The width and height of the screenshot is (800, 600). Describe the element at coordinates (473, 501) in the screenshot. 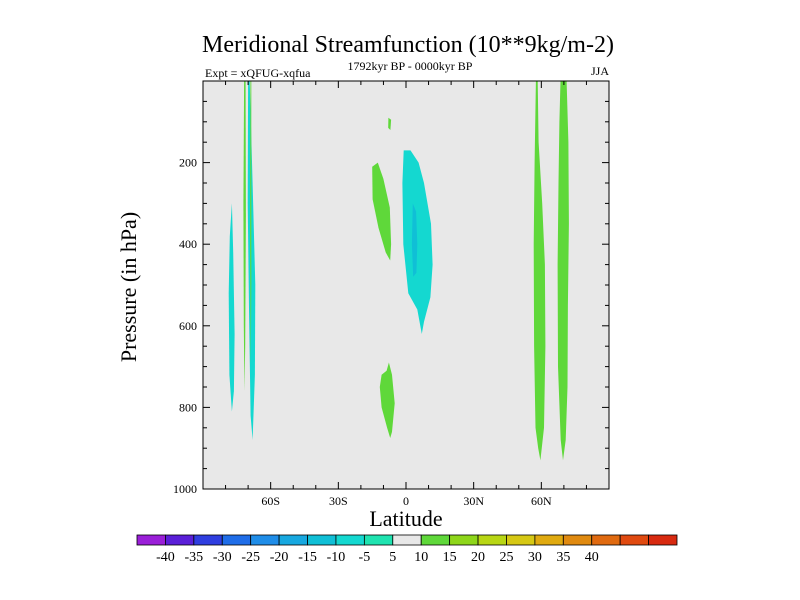

I see `x-tick-label: 30N` at that location.